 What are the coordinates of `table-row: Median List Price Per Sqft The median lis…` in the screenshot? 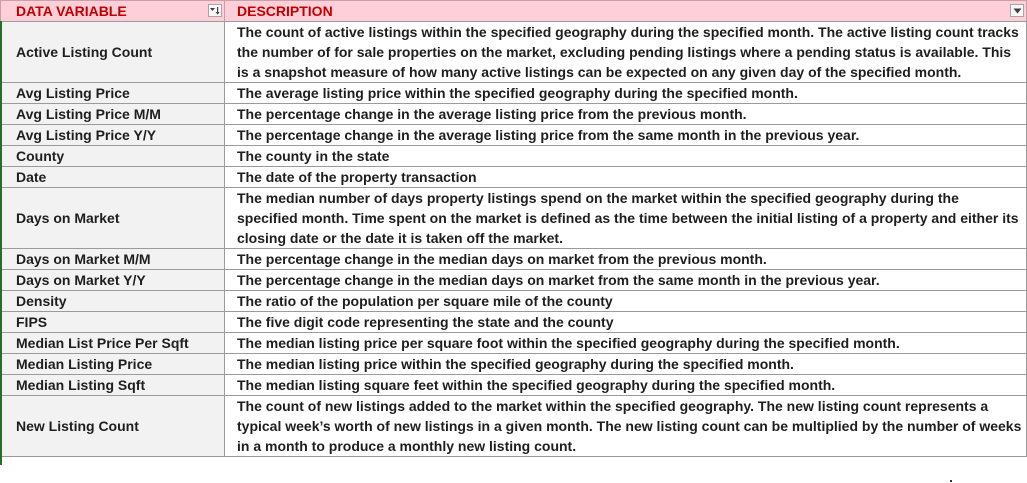 It's located at (513, 343).